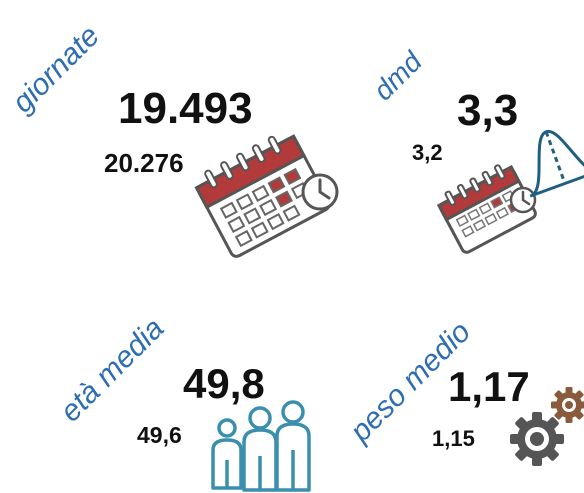 Image resolution: width=584 pixels, height=493 pixels. I want to click on kpi-value-peso-medio: 1,17, so click(489, 386).